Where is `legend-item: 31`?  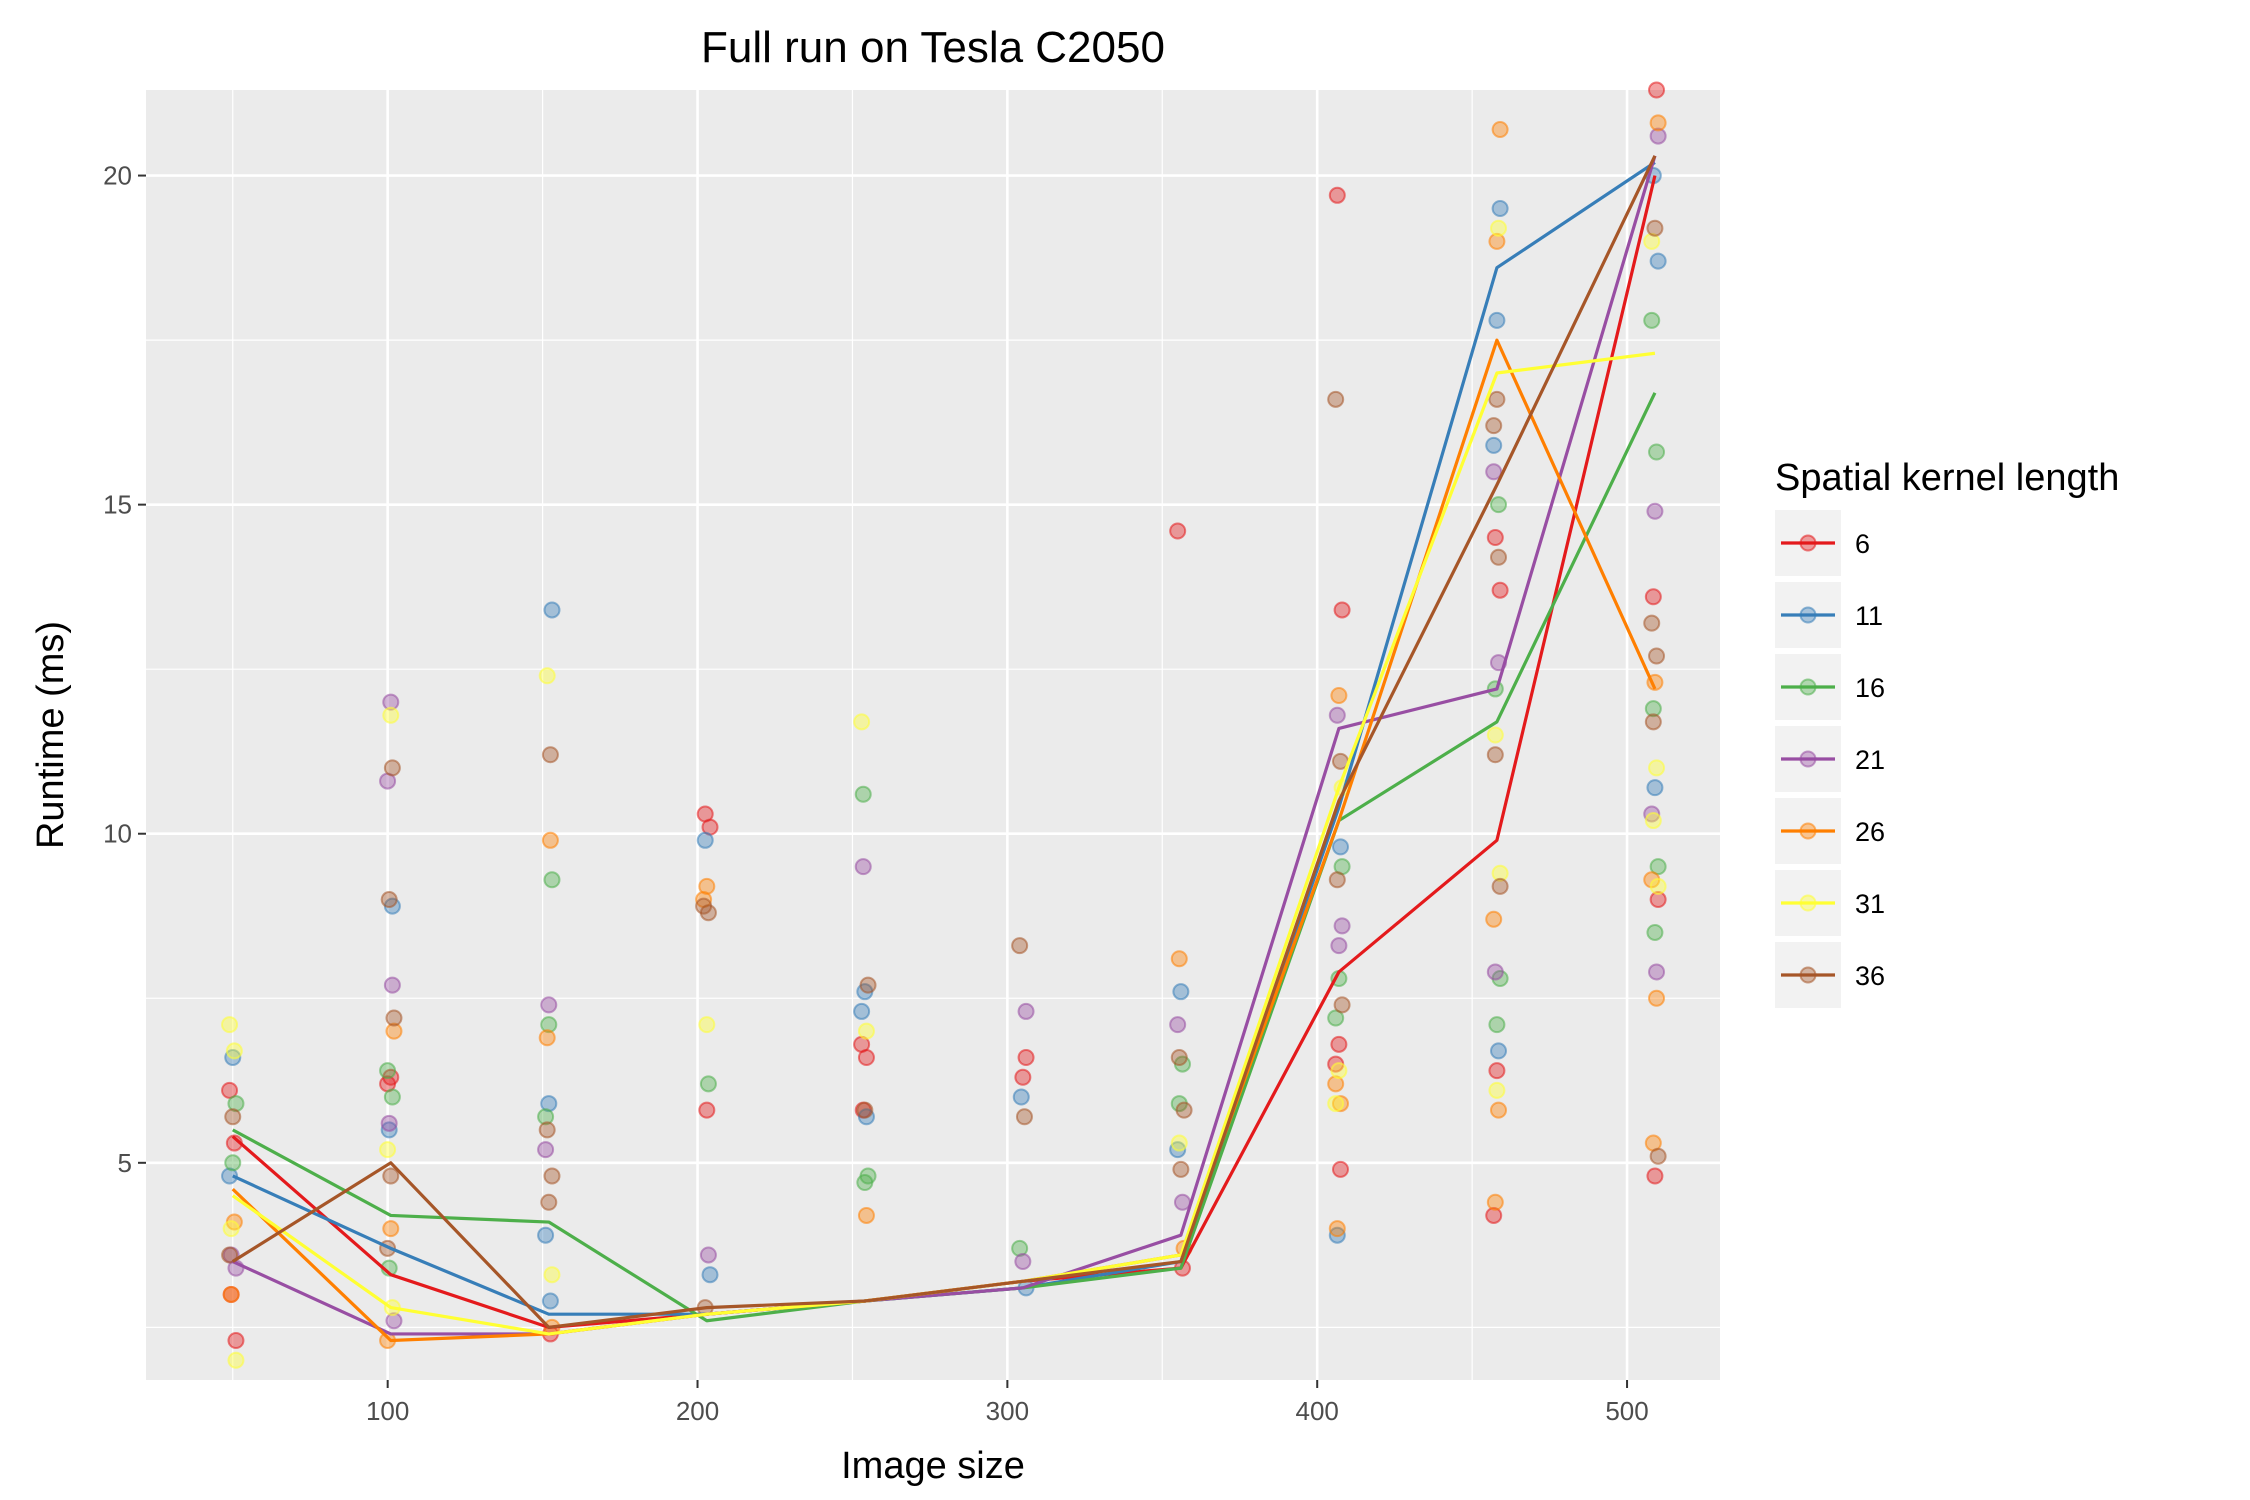 legend-item: 31 is located at coordinates (1830, 903).